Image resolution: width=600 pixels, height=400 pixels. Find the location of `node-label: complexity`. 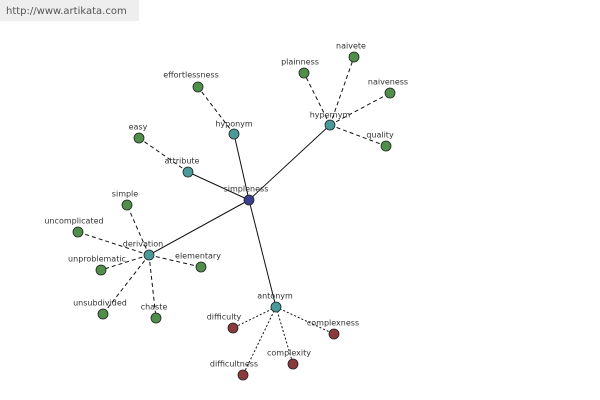

node-label: complexity is located at coordinates (289, 353).